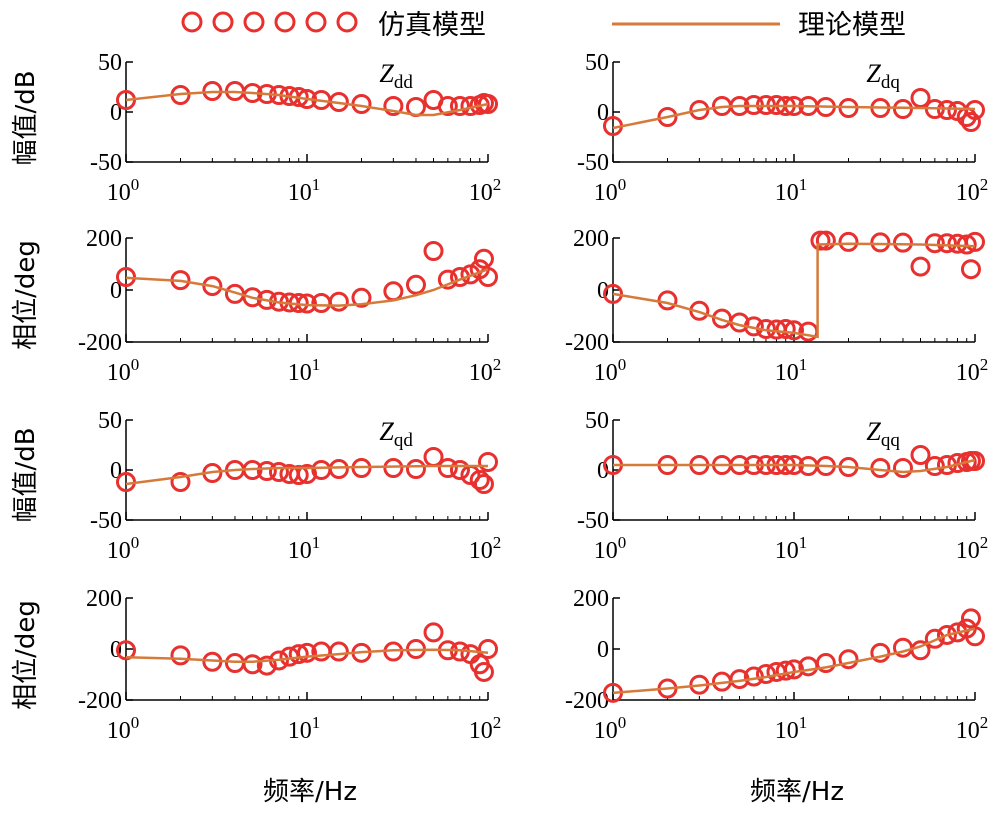  I want to click on y-axis-title-magnitude-bottom: 幅值/dB, so click(26, 474).